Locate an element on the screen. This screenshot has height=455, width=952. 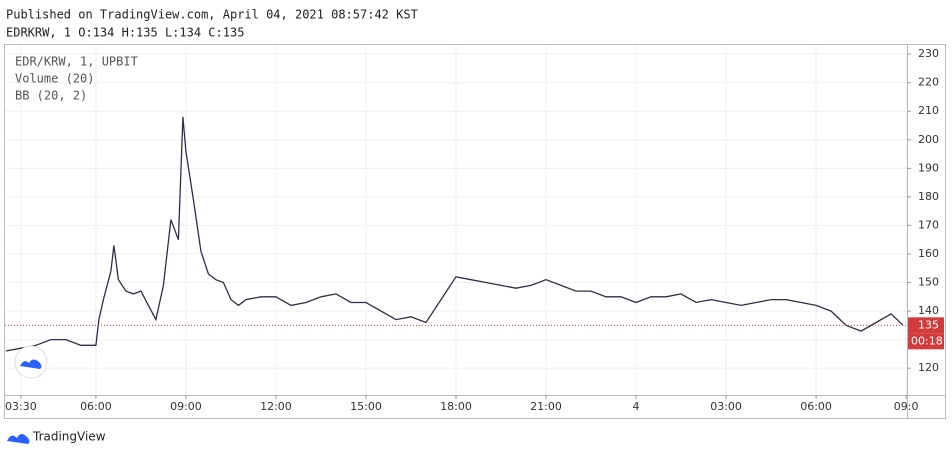
last-price-label: 135 is located at coordinates (928, 324).